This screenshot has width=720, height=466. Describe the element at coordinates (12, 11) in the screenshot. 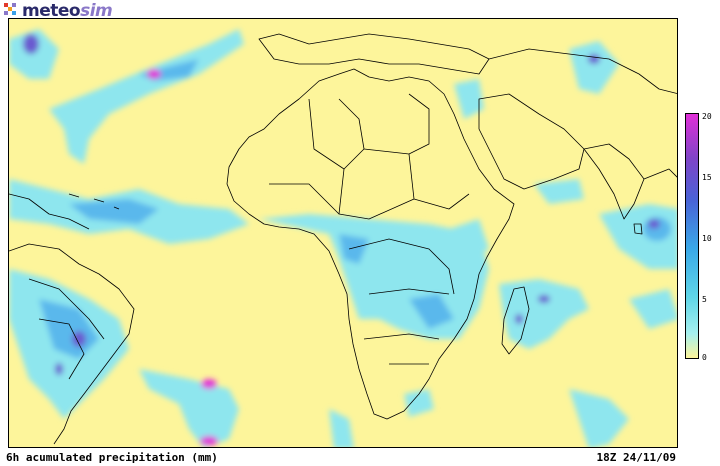

I see `logo-mark-icon` at that location.